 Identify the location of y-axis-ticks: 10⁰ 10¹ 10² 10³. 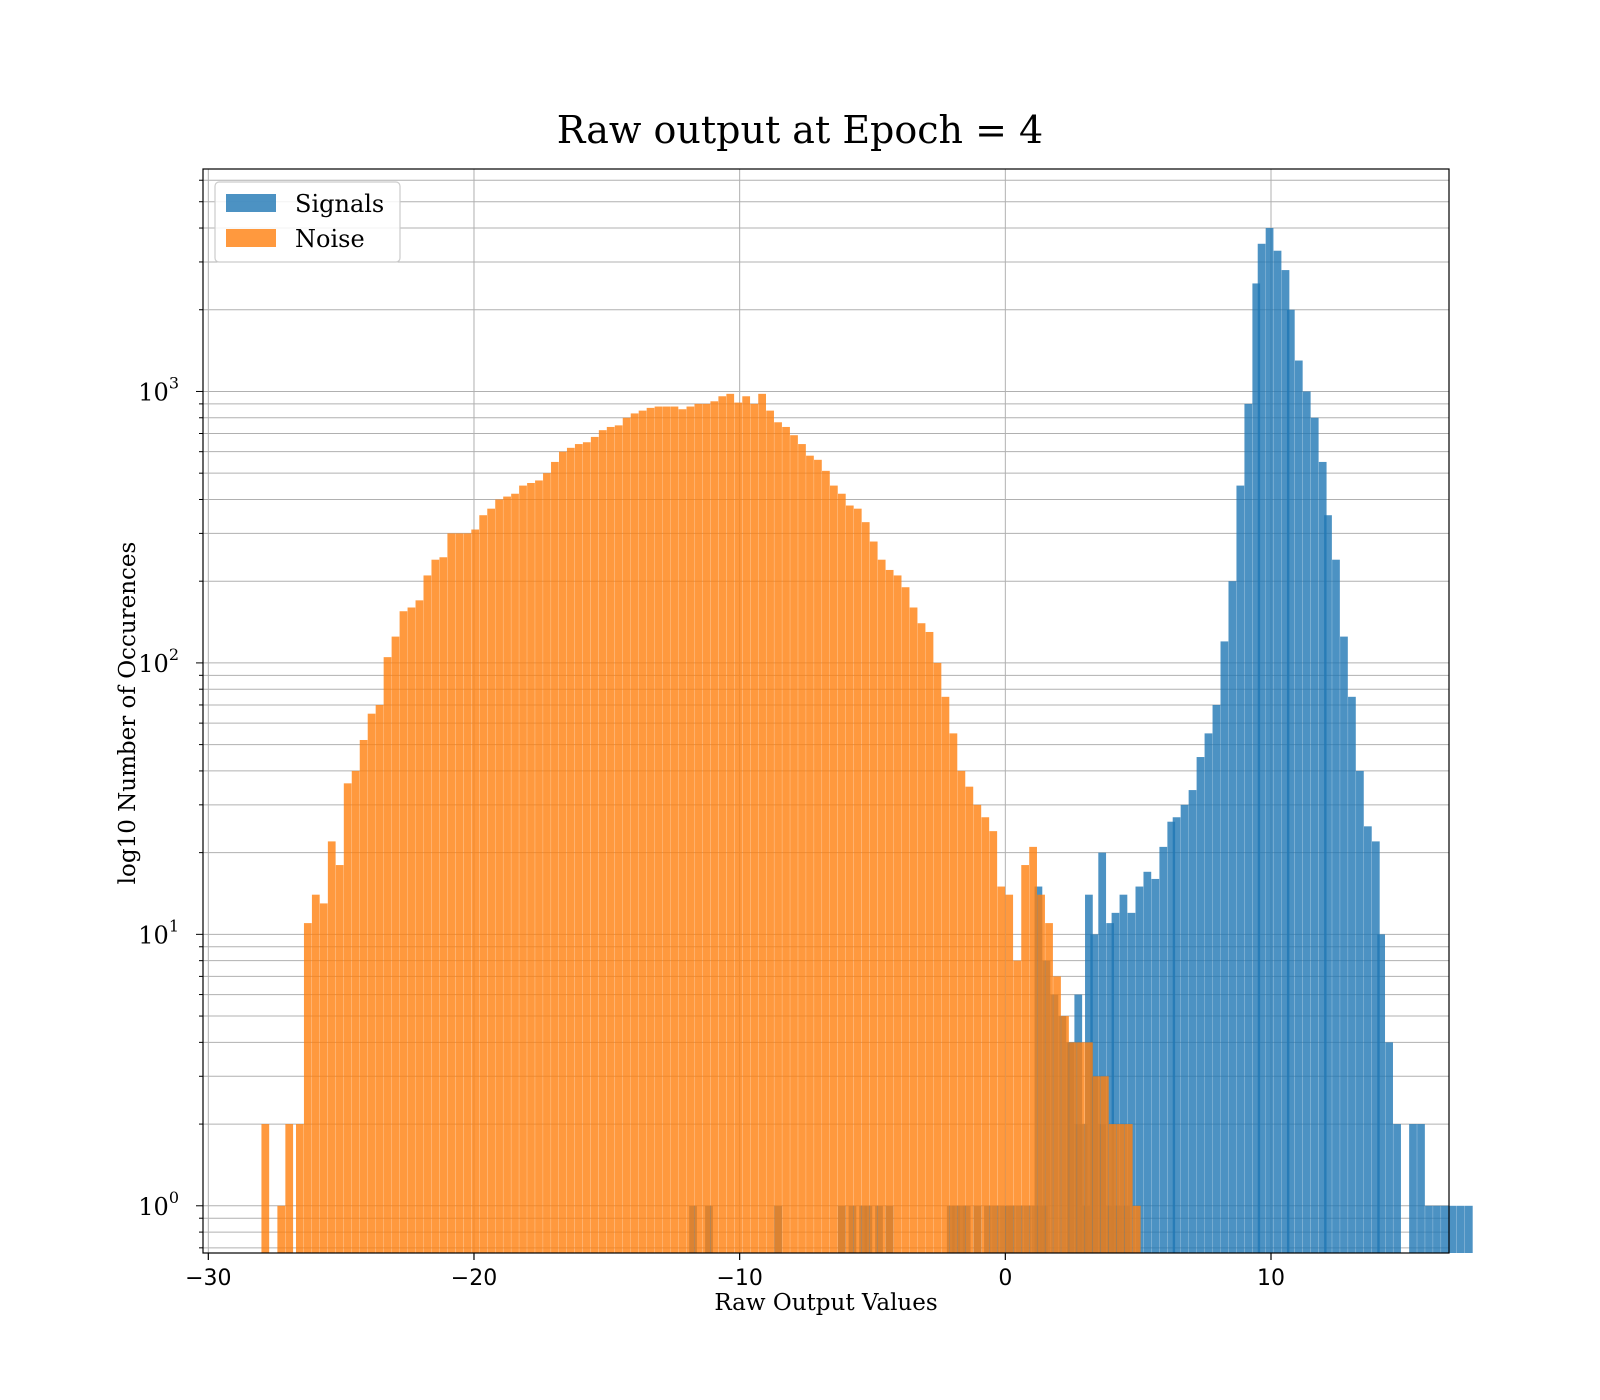
(170, 714).